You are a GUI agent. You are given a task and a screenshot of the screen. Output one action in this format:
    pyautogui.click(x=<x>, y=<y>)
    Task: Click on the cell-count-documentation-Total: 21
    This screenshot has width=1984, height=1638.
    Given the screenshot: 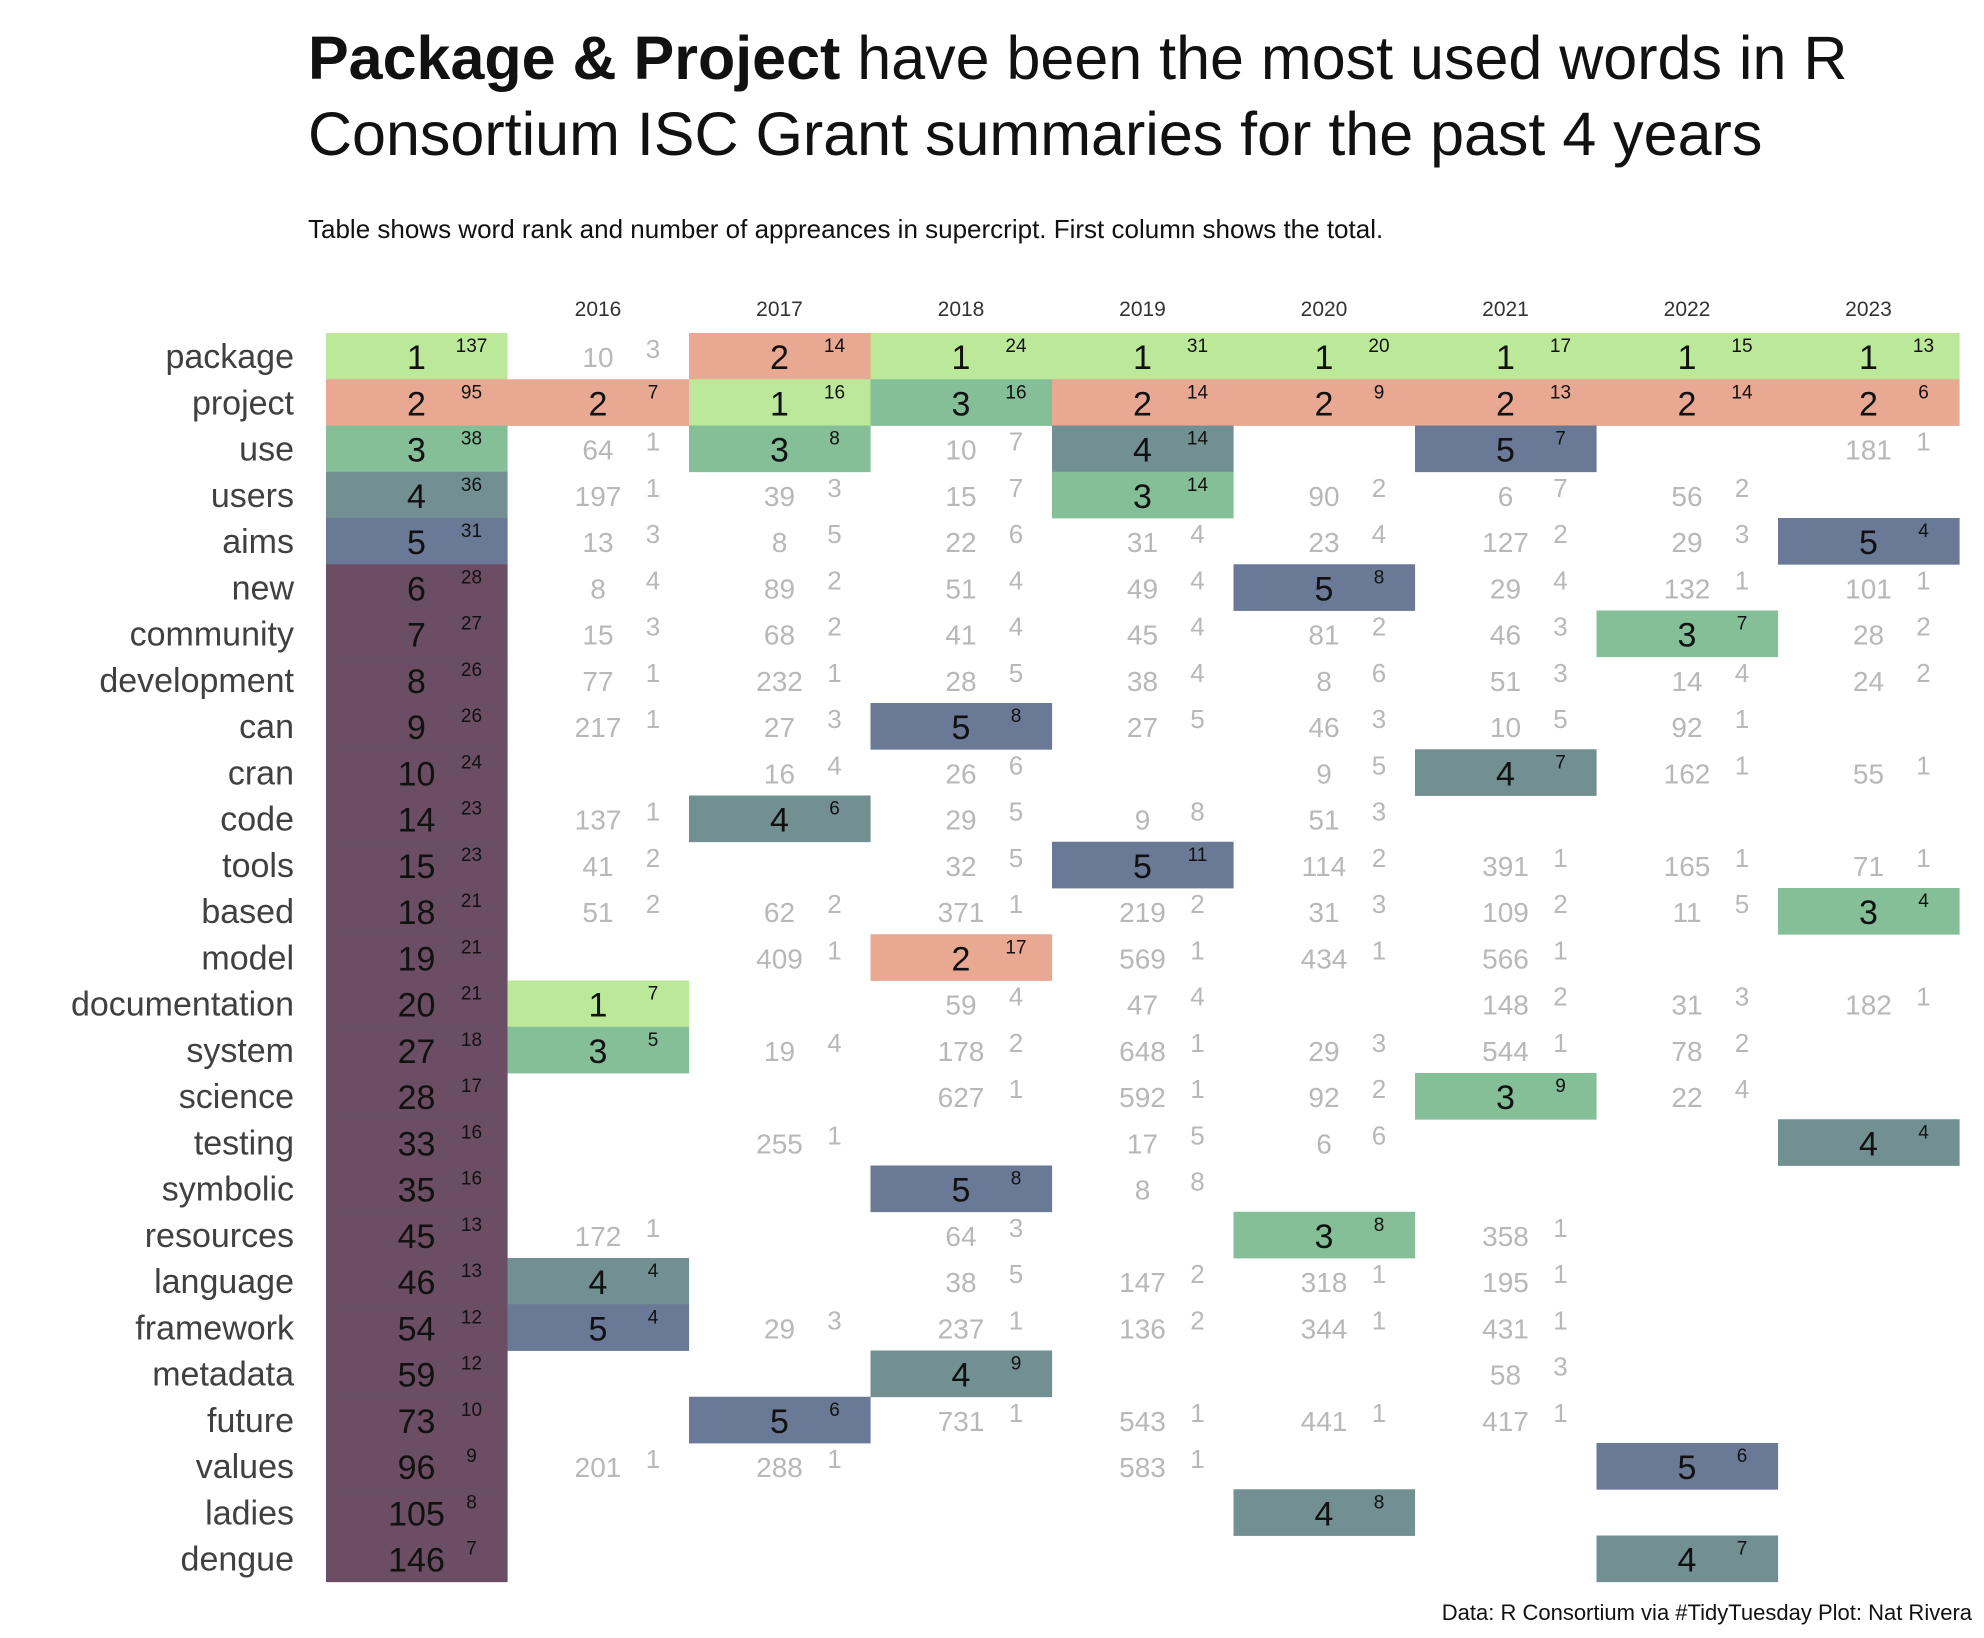 What is the action you would take?
    pyautogui.click(x=471, y=994)
    